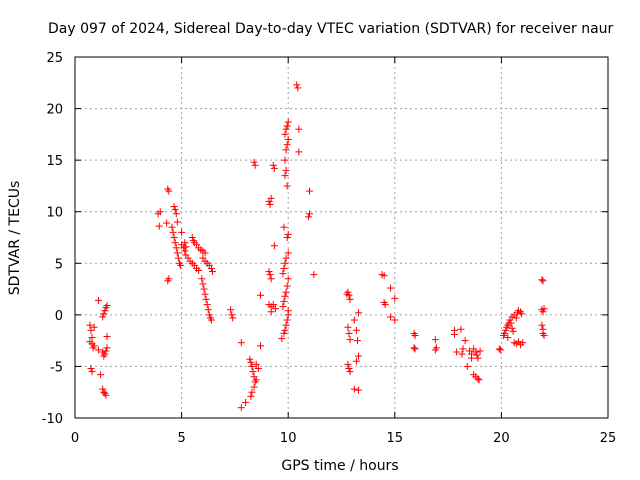 This screenshot has height=480, width=640. I want to click on x-tick-label: 10, so click(288, 438).